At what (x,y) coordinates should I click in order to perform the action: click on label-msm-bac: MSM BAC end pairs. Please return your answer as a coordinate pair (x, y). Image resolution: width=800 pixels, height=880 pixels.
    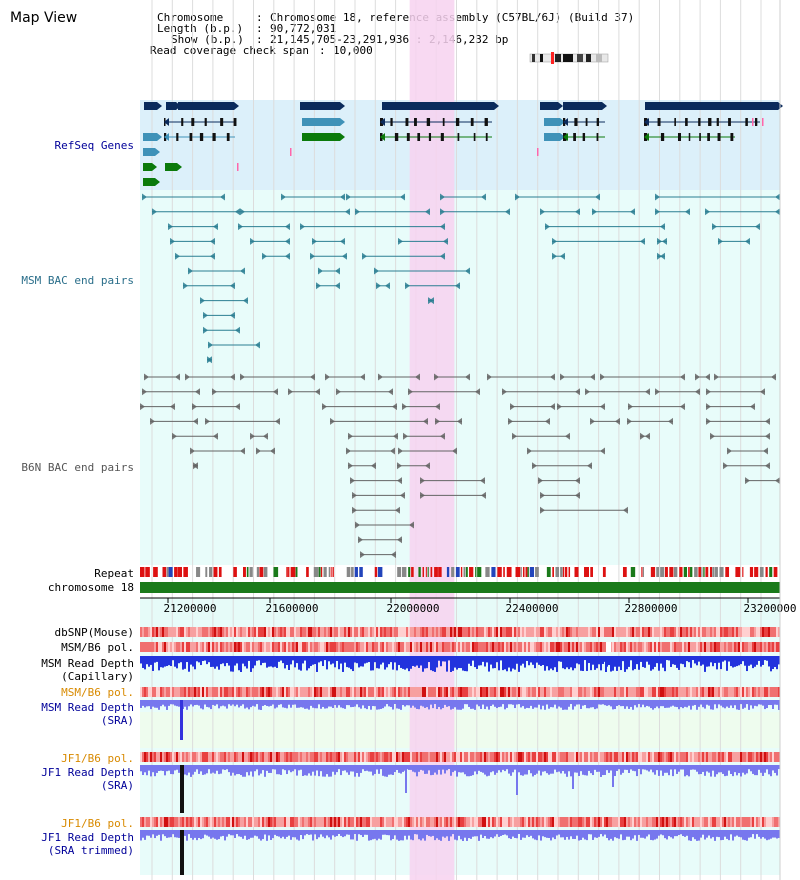
    Looking at the image, I should click on (77, 280).